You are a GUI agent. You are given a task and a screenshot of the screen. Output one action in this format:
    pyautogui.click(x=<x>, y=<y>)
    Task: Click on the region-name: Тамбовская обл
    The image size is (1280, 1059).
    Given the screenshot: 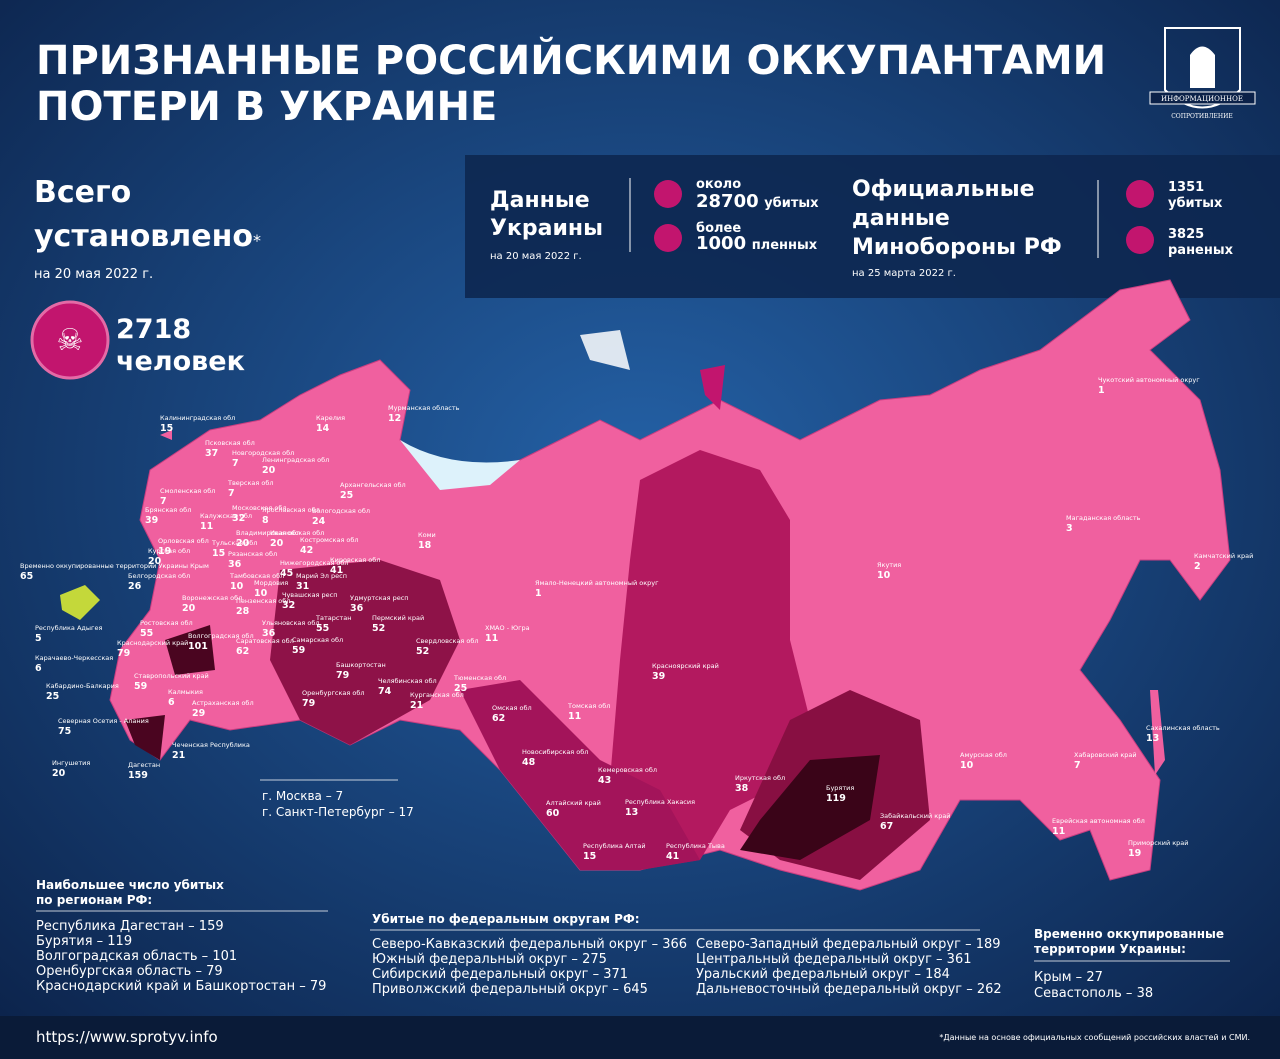 What is the action you would take?
    pyautogui.click(x=256, y=576)
    